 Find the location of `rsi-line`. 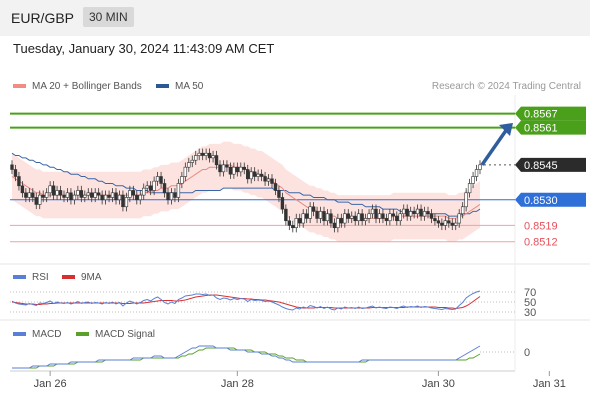

rsi-line is located at coordinates (246, 300).